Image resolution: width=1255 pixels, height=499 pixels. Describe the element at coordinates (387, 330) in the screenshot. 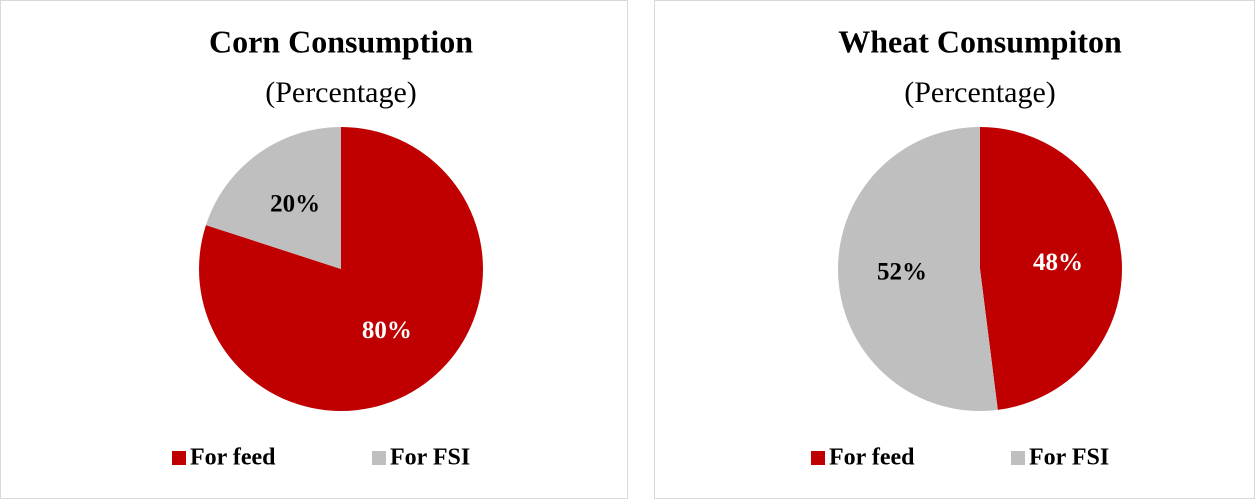

I see `data-label: 80%` at that location.